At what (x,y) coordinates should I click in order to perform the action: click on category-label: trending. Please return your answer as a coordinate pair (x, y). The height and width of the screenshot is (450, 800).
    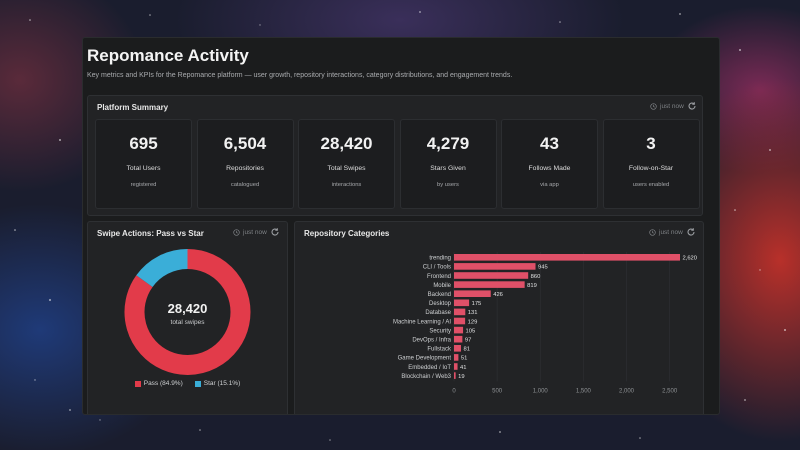
    Looking at the image, I should click on (440, 259).